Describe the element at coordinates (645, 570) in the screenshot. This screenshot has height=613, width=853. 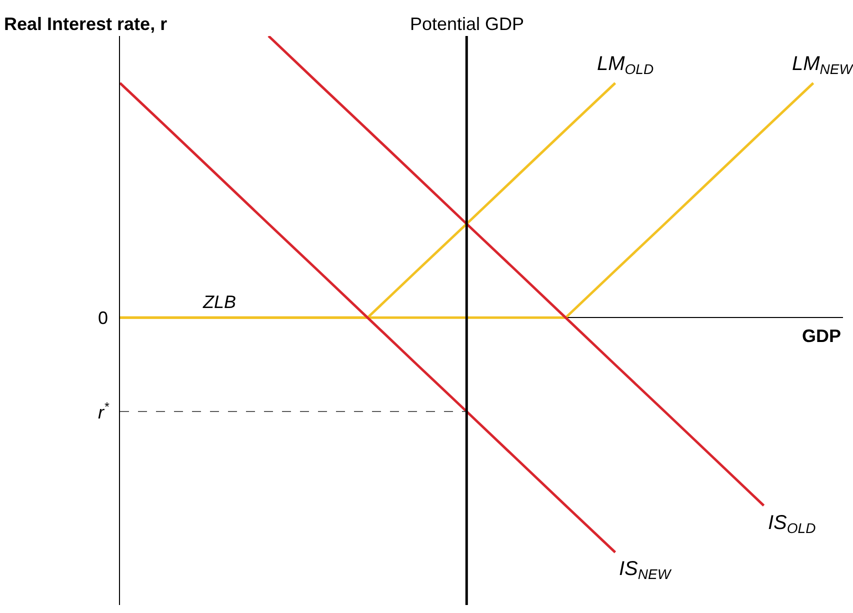
I see `series-label: IS$_{NEW}$` at that location.